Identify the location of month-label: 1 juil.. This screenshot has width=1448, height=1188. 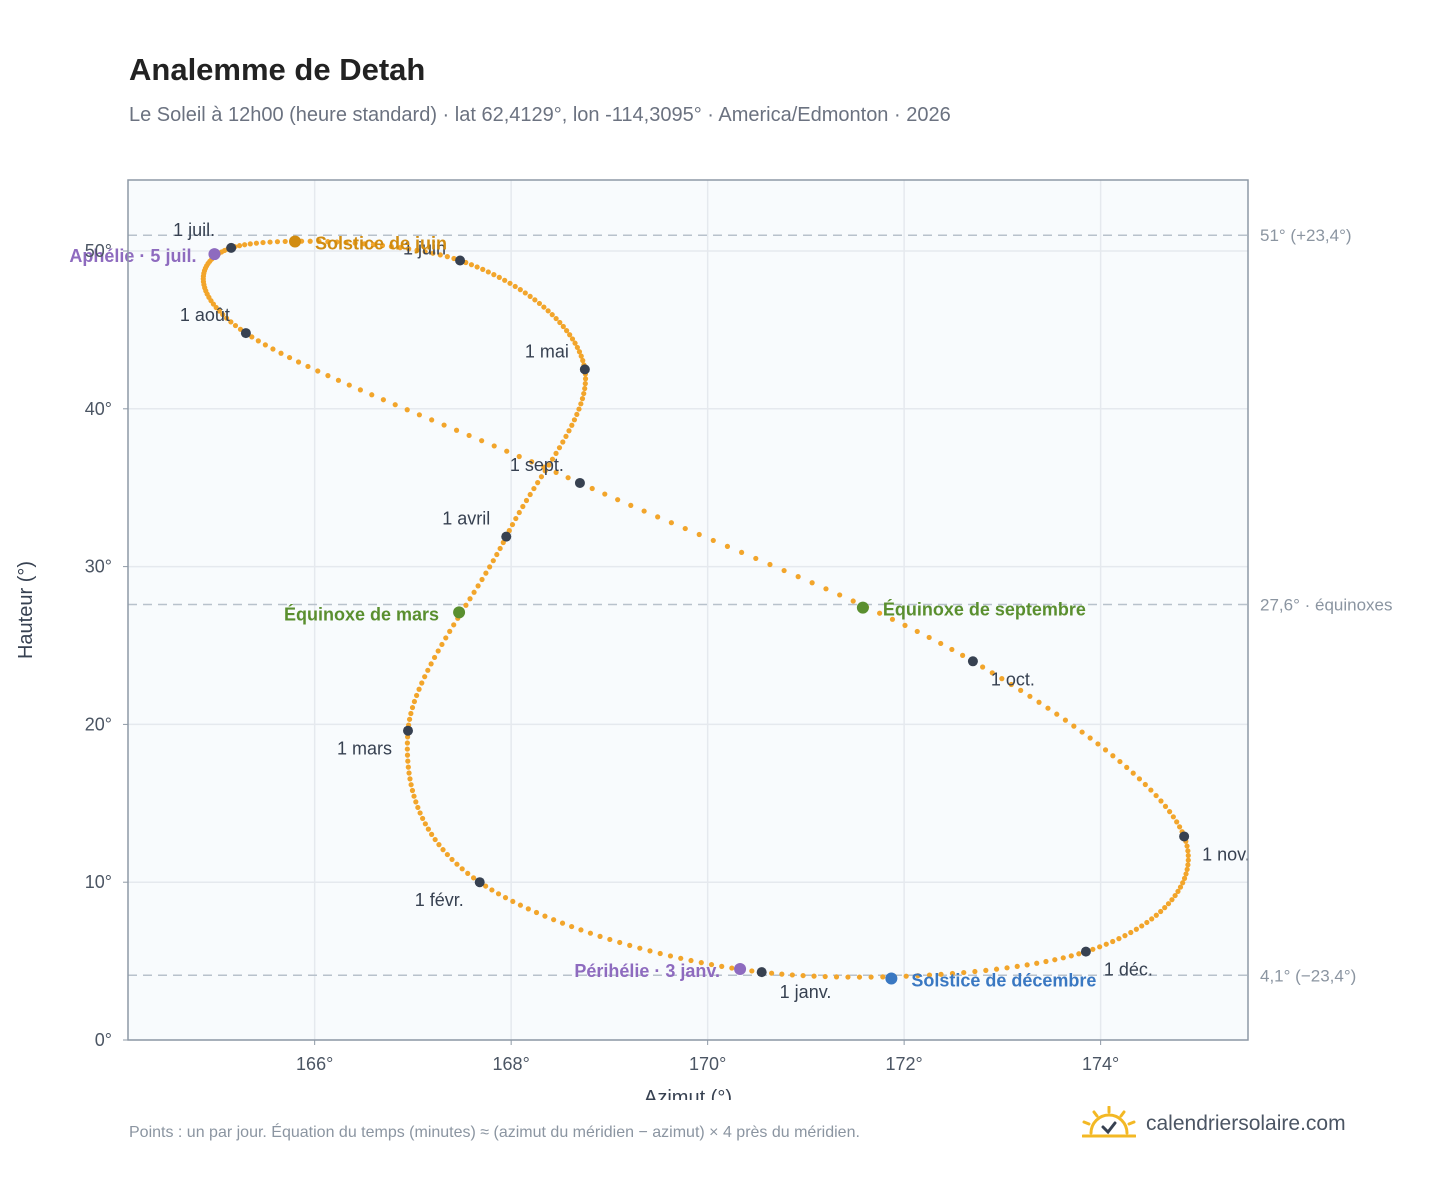
(194, 230).